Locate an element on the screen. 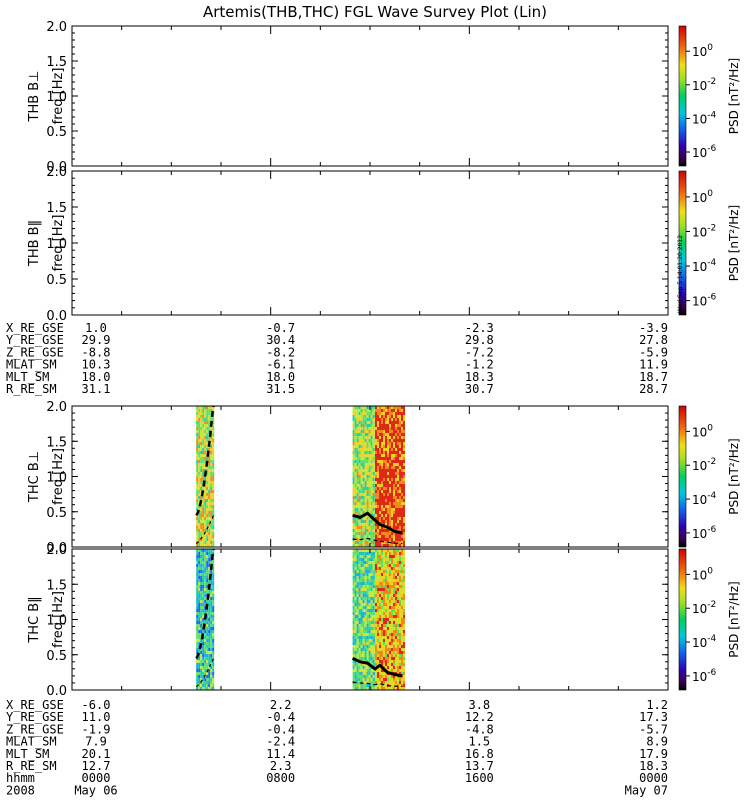 The width and height of the screenshot is (750, 800). ephem-row-label: Z_RE_GSE is located at coordinates (35, 352).